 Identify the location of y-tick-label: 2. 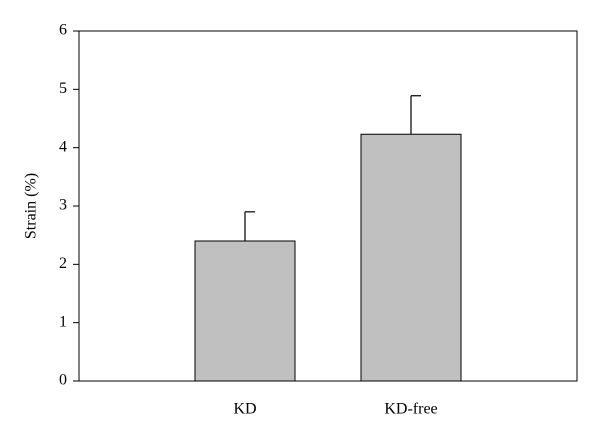
(63, 263).